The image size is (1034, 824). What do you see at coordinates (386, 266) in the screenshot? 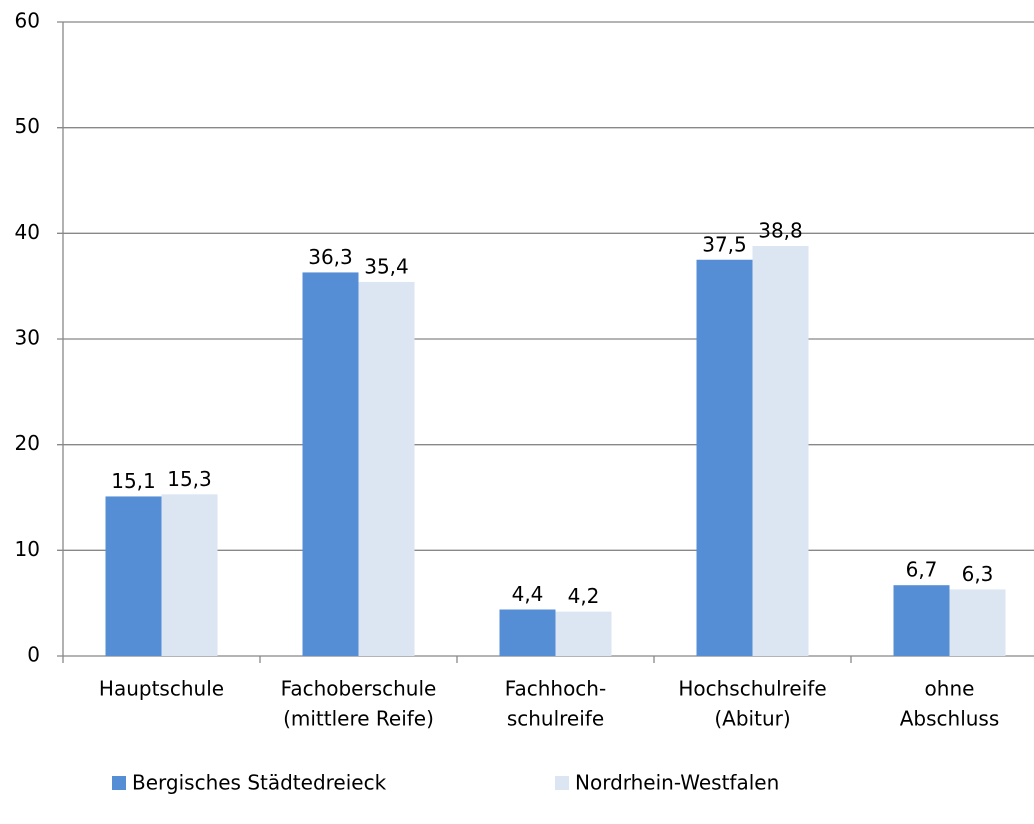
I see `value-label: 35,4` at bounding box center [386, 266].